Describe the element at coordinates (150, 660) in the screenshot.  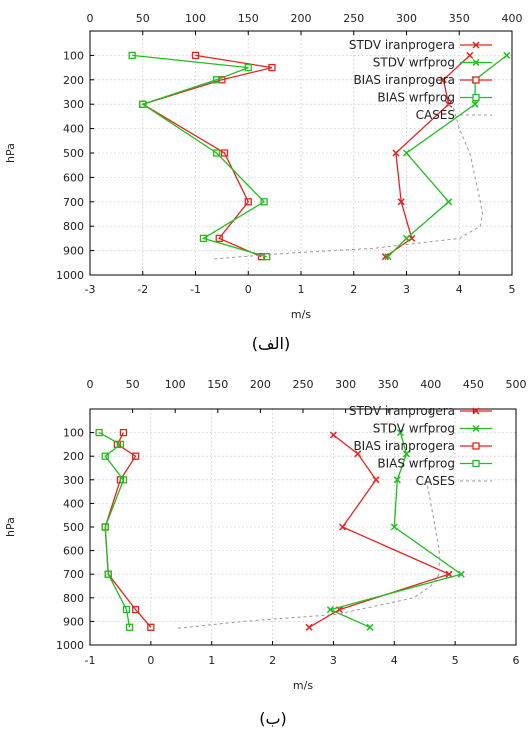
I see `x-tick-label: 0` at that location.